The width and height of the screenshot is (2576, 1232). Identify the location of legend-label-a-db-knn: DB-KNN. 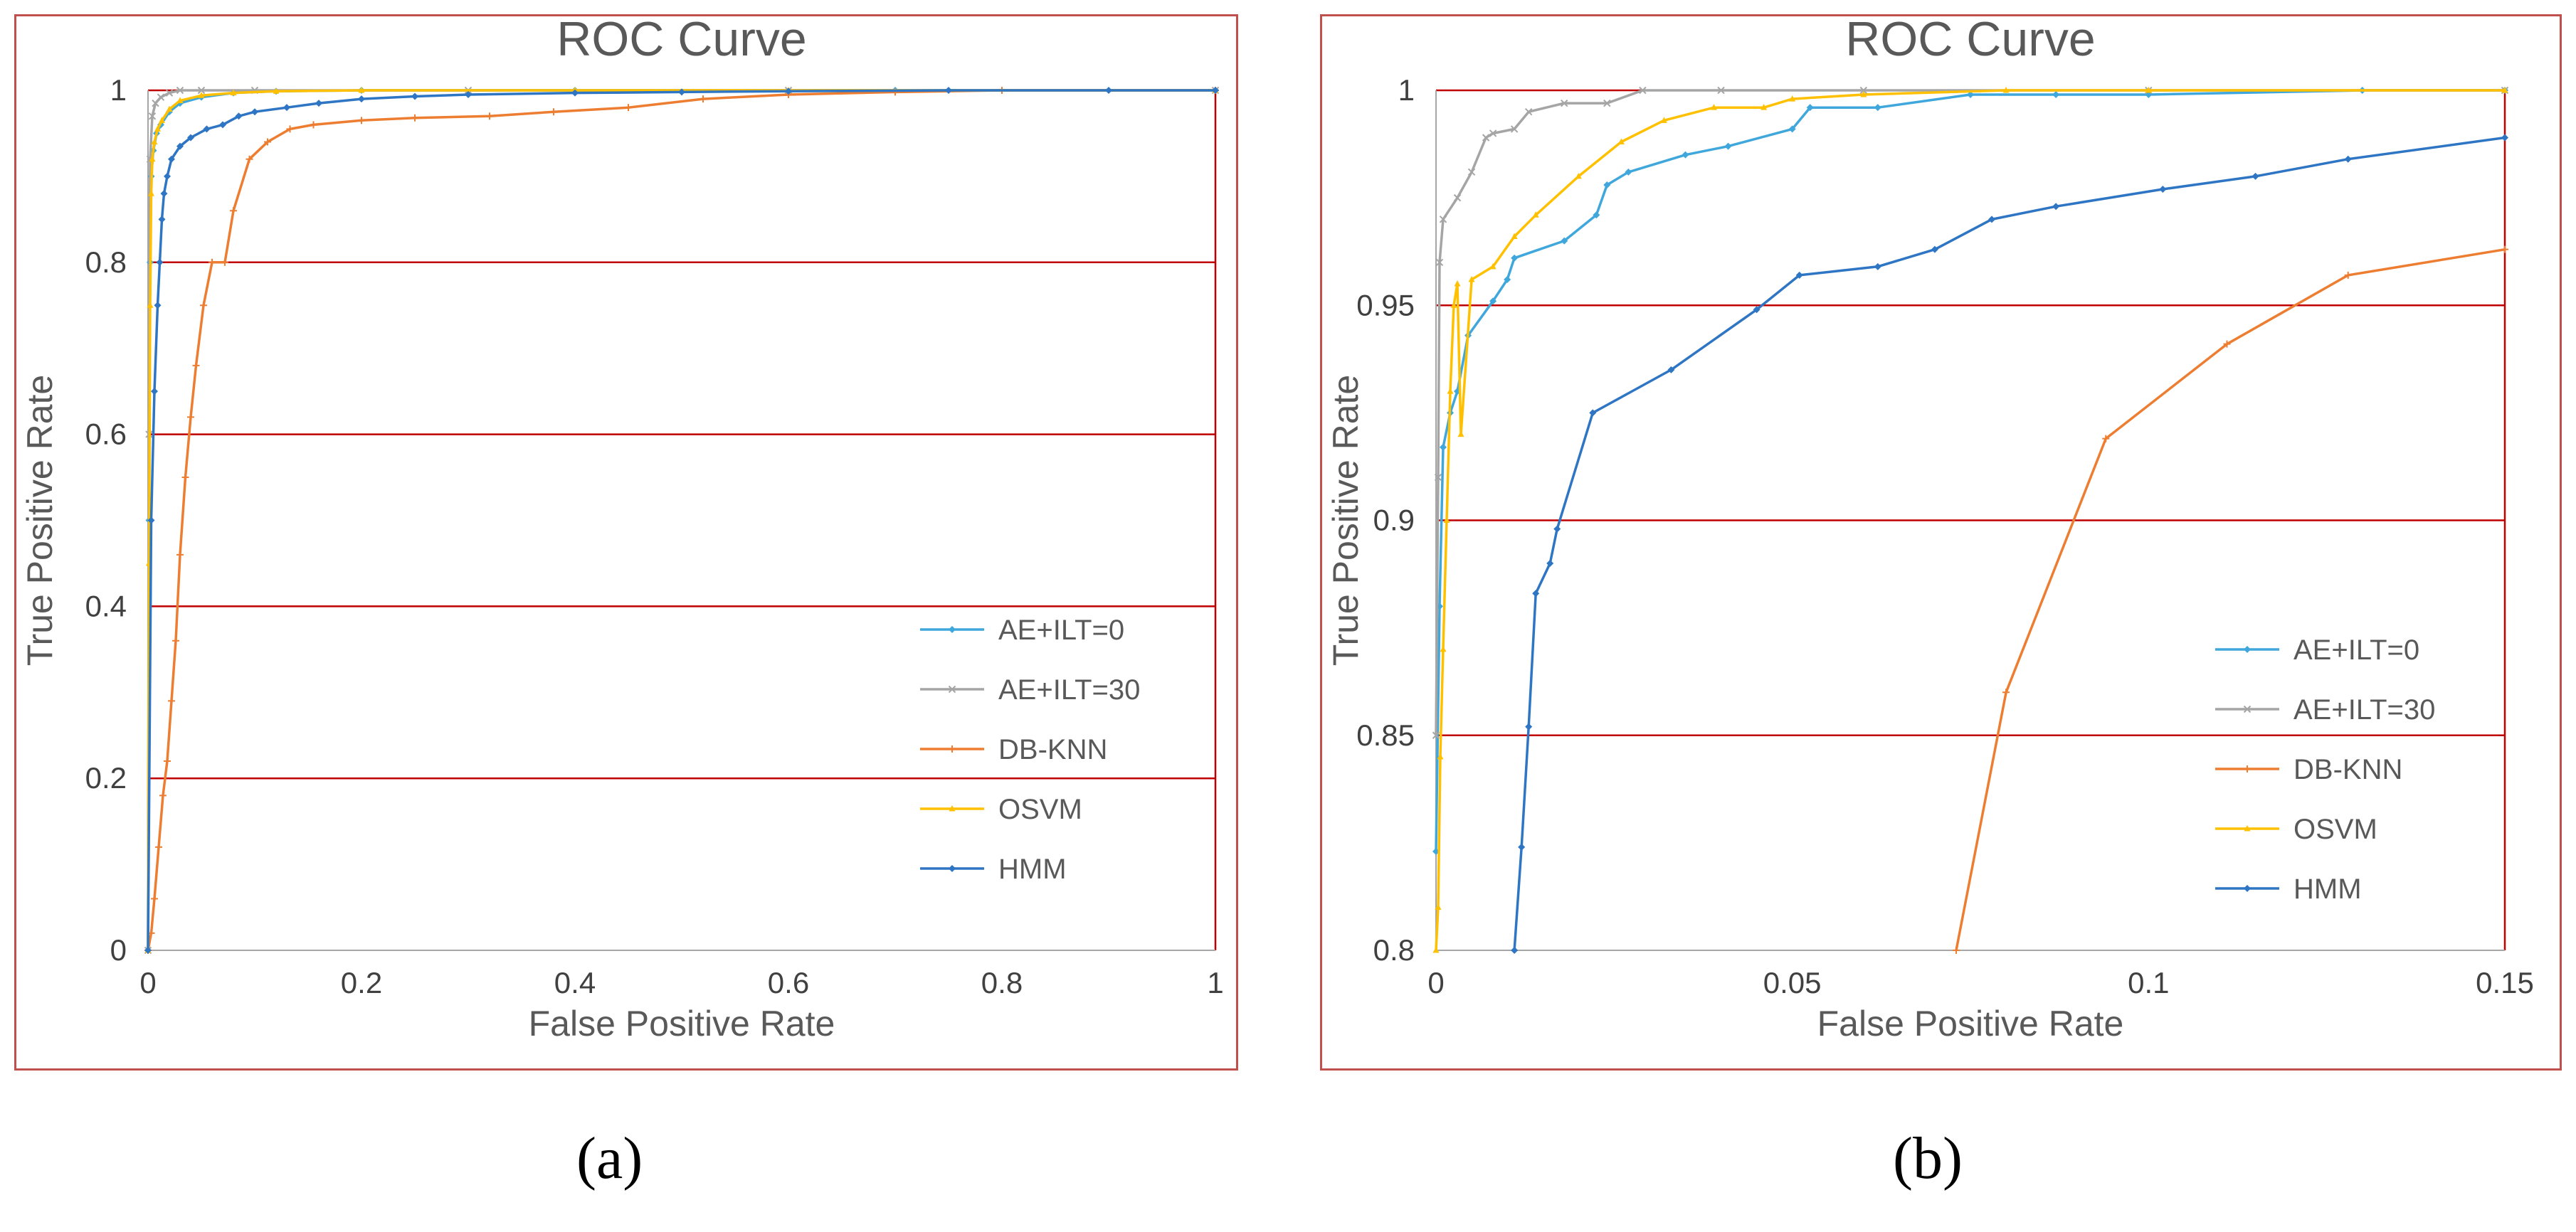
(1052, 749).